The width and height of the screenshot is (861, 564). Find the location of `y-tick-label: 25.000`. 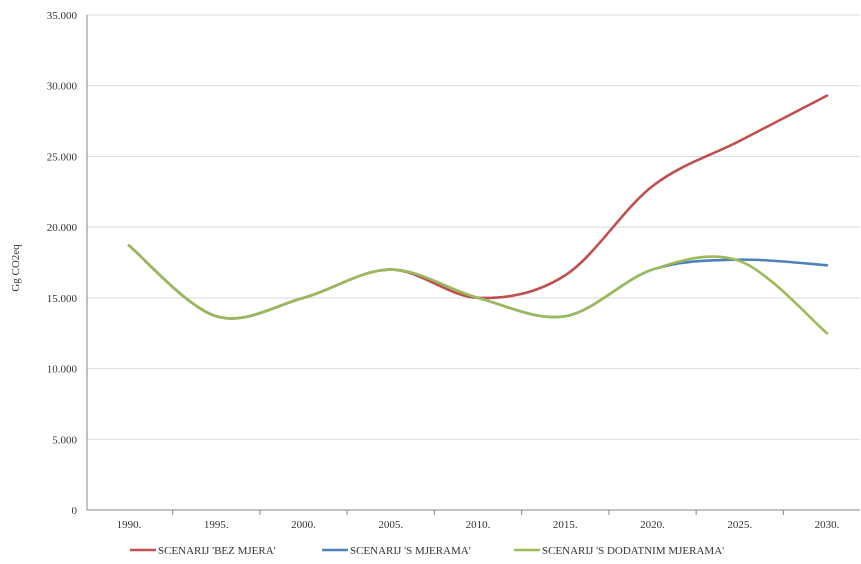

y-tick-label: 25.000 is located at coordinates (62, 157).